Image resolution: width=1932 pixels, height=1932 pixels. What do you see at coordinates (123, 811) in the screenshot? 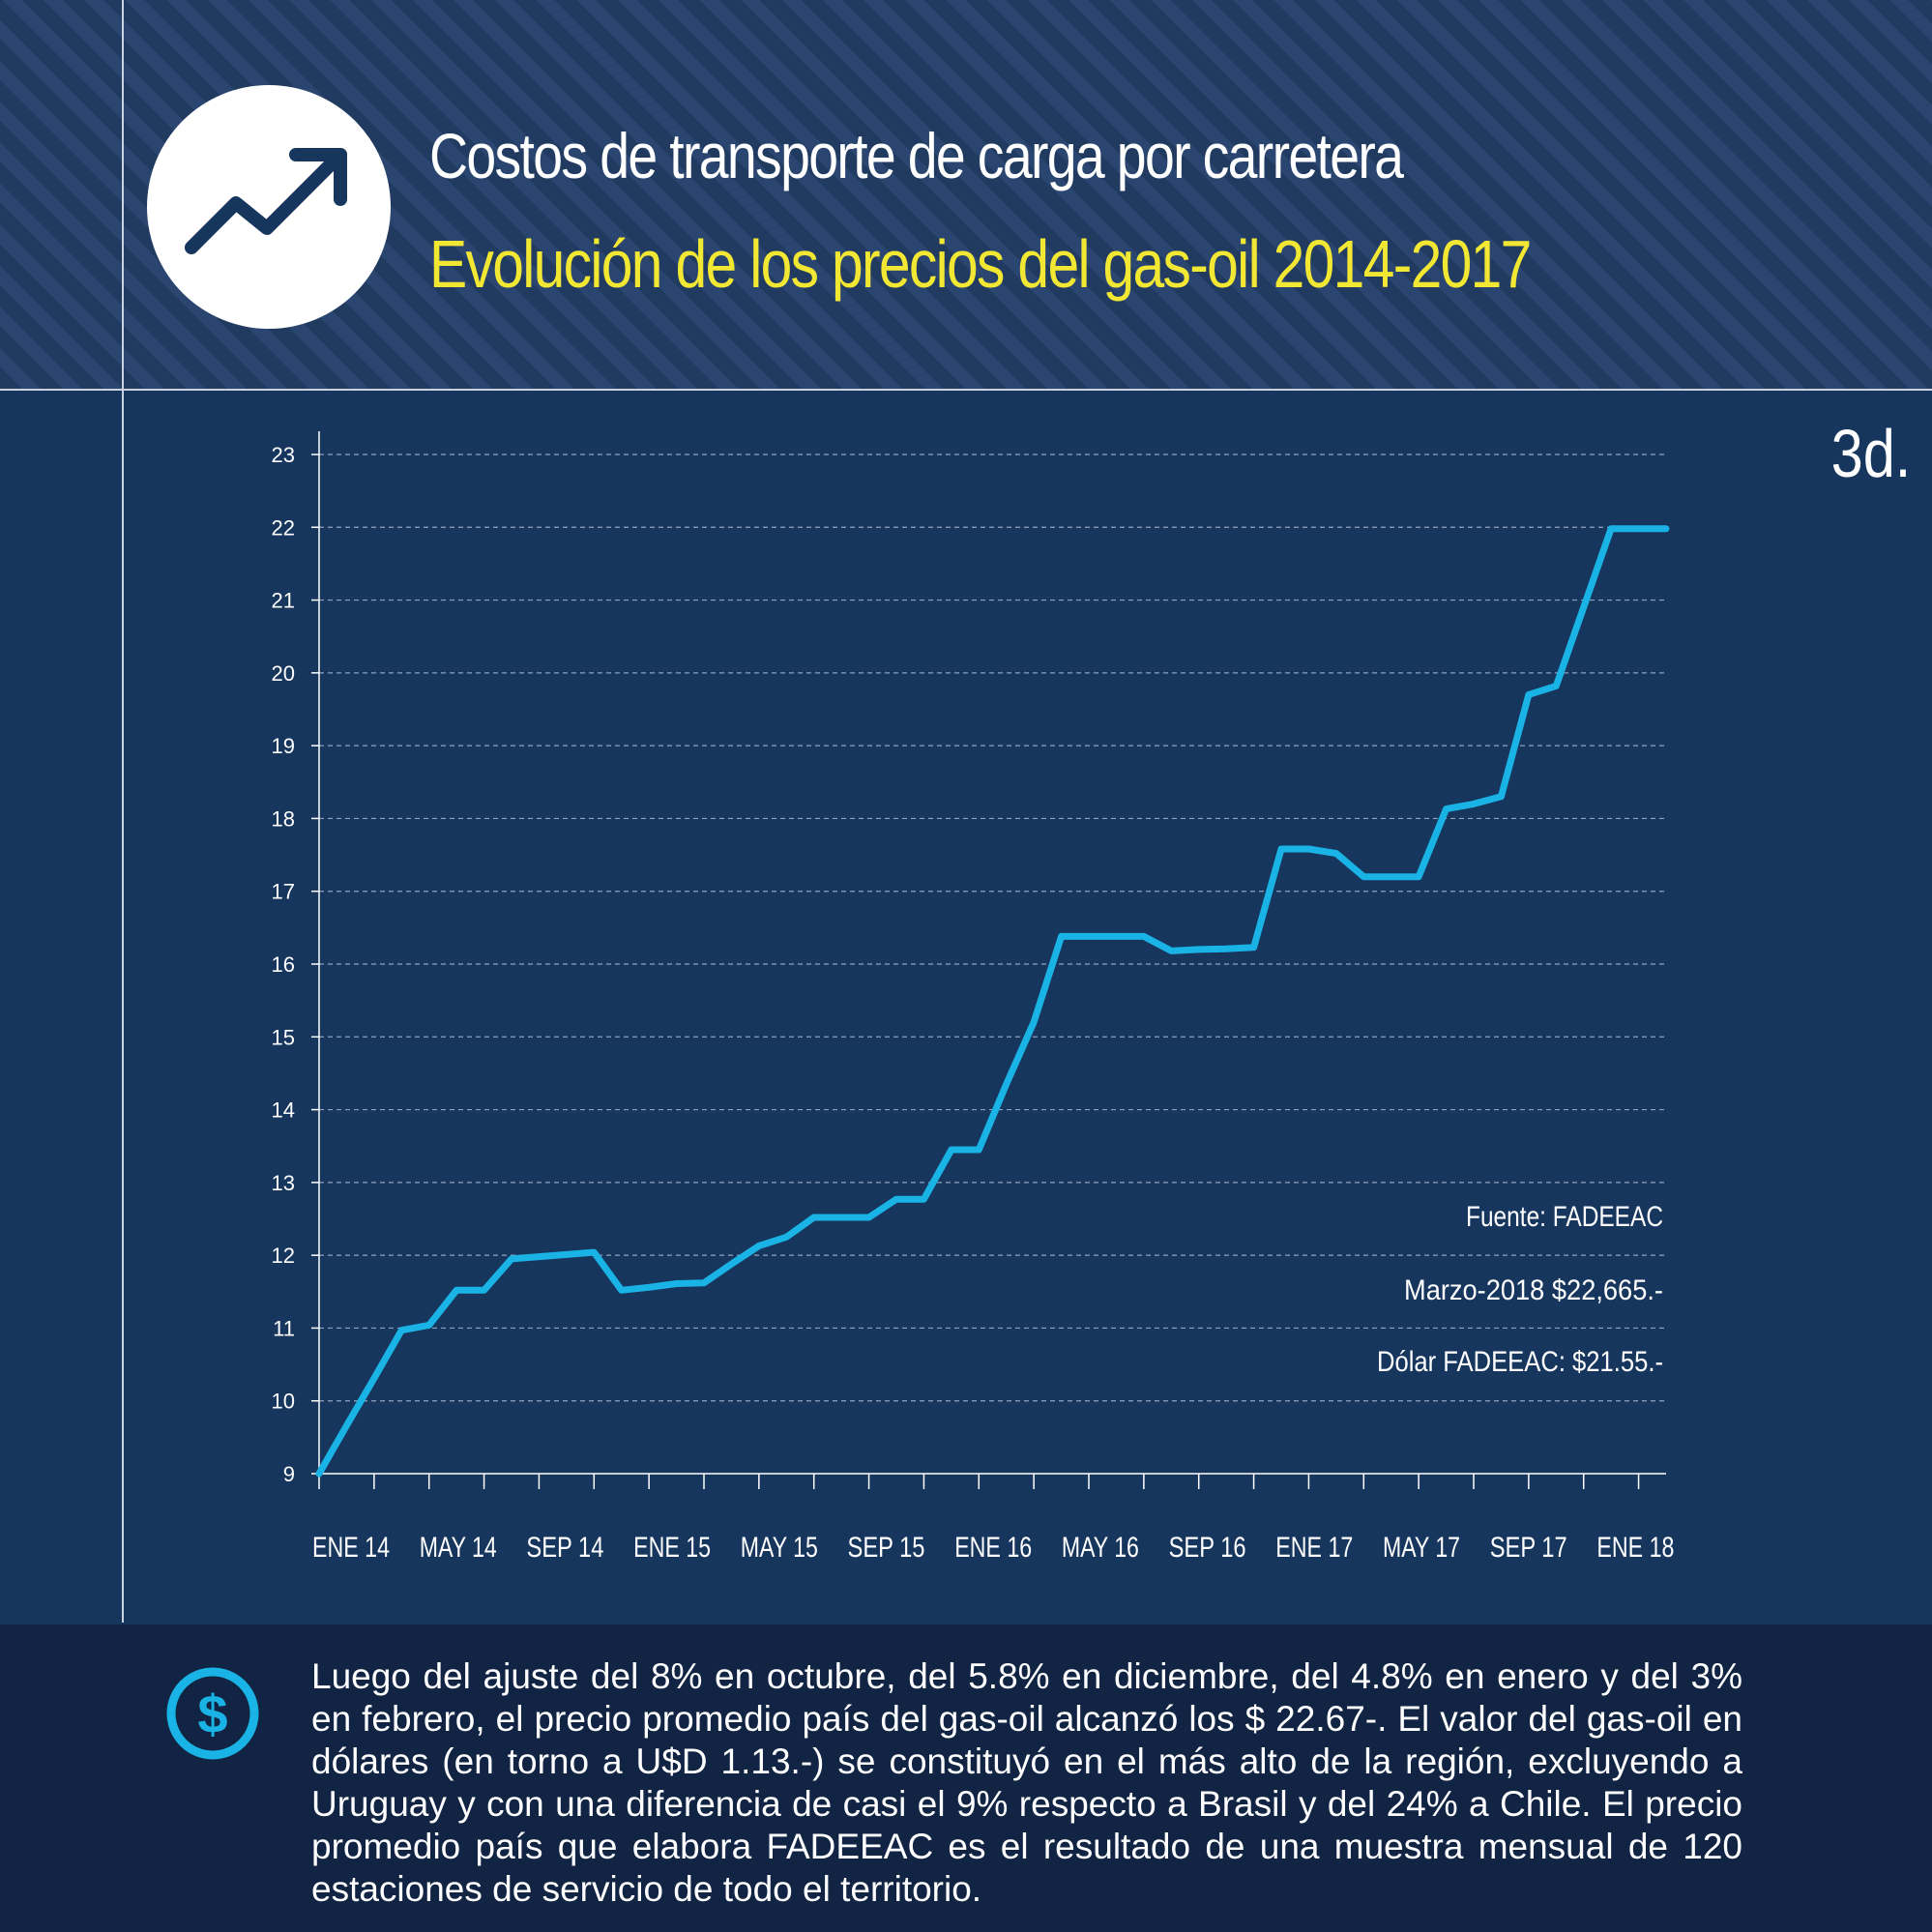
I see `vertical-divider` at bounding box center [123, 811].